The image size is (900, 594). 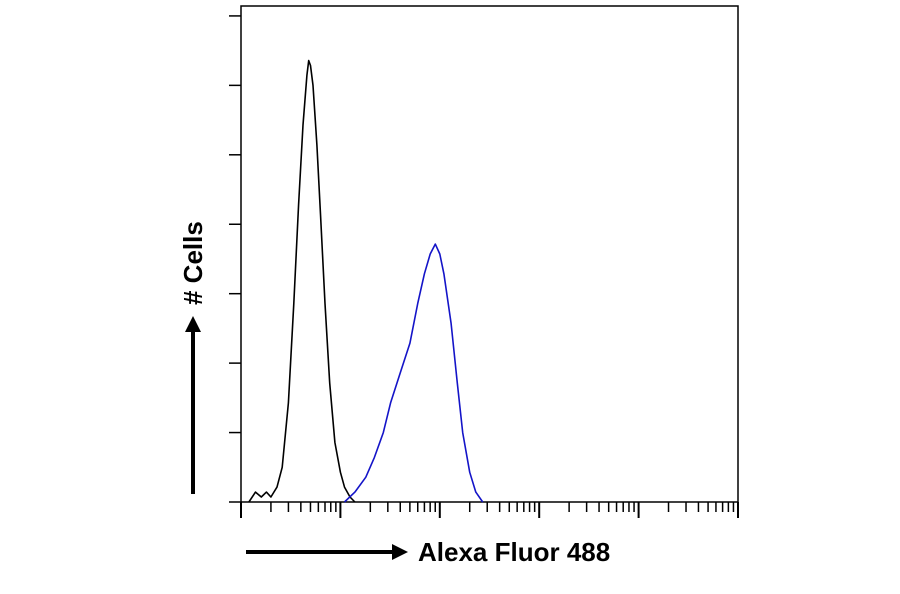 I want to click on x-axis-label: Alexa Fluor 488, so click(x=514, y=552).